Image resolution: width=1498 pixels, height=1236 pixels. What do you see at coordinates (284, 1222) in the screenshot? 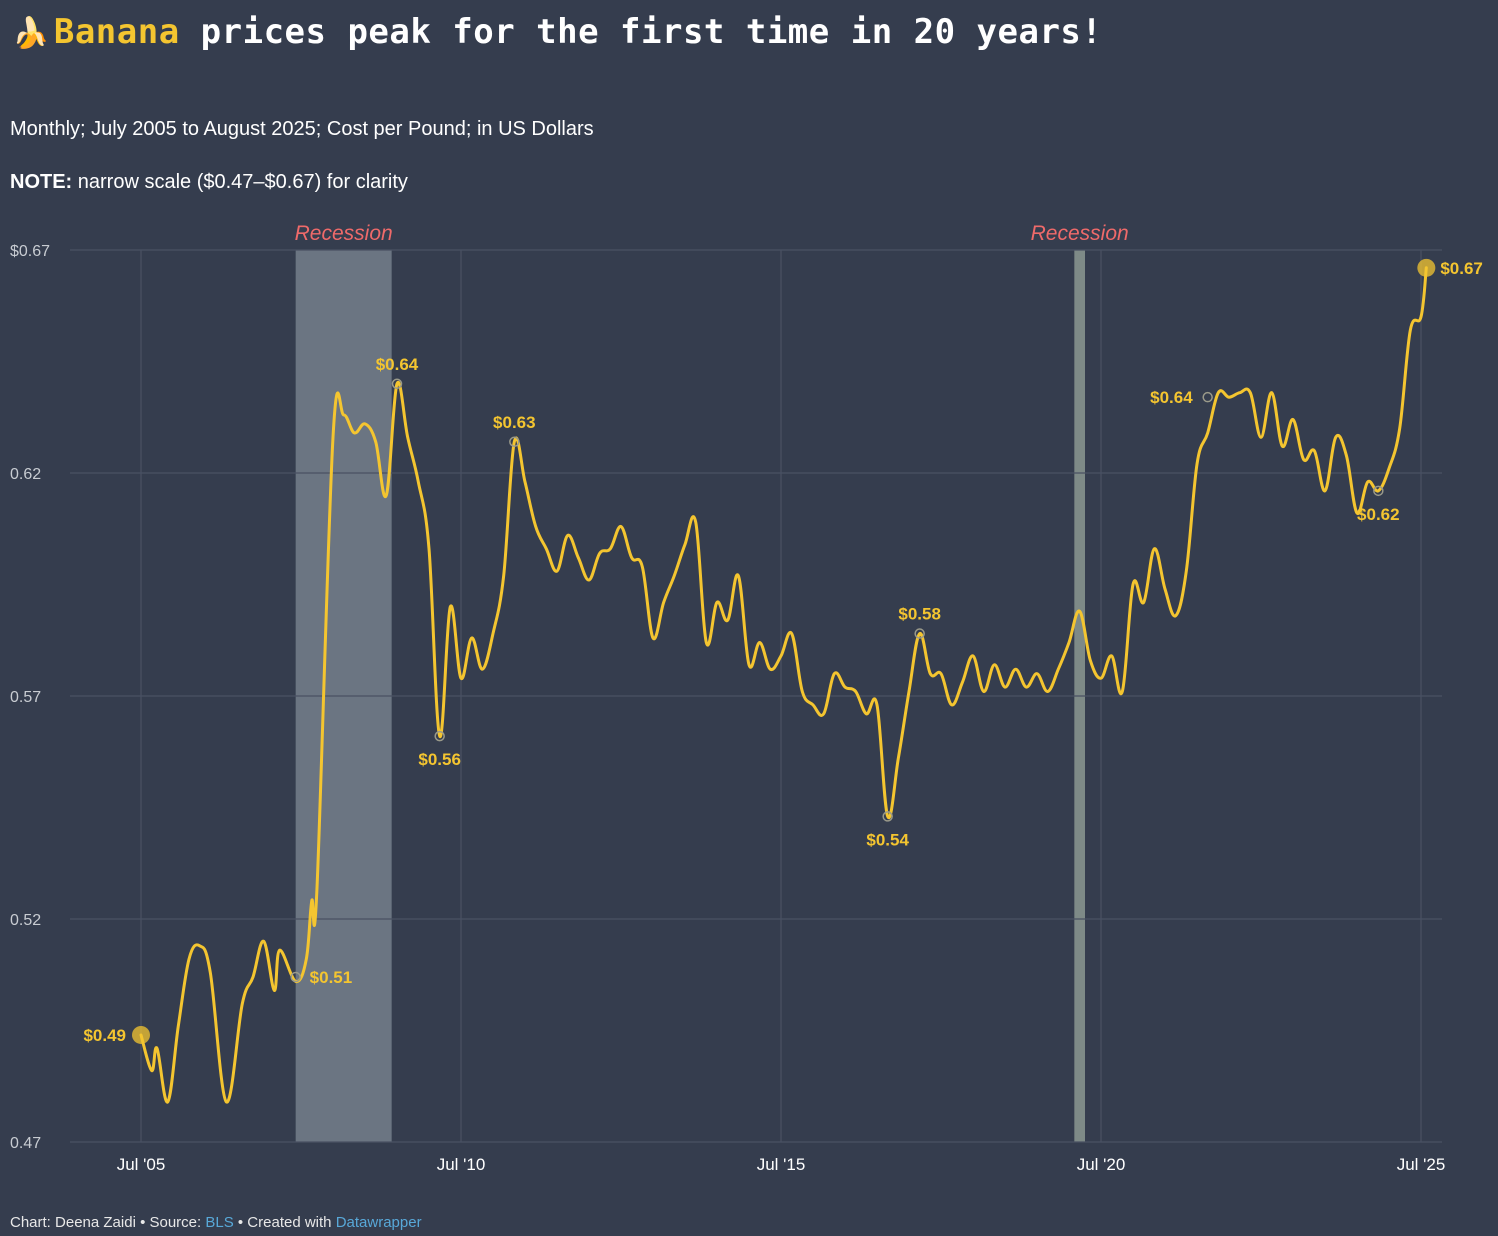
I see `footer-middle: • Created with` at bounding box center [284, 1222].